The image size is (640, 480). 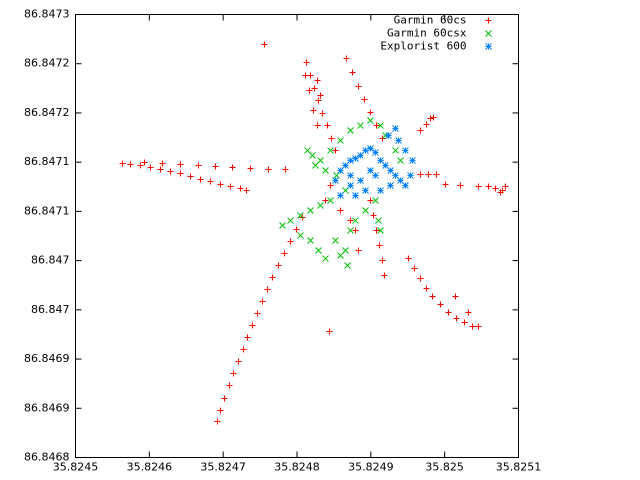 What do you see at coordinates (47, 457) in the screenshot?
I see `y-tick-label: 86.8468` at bounding box center [47, 457].